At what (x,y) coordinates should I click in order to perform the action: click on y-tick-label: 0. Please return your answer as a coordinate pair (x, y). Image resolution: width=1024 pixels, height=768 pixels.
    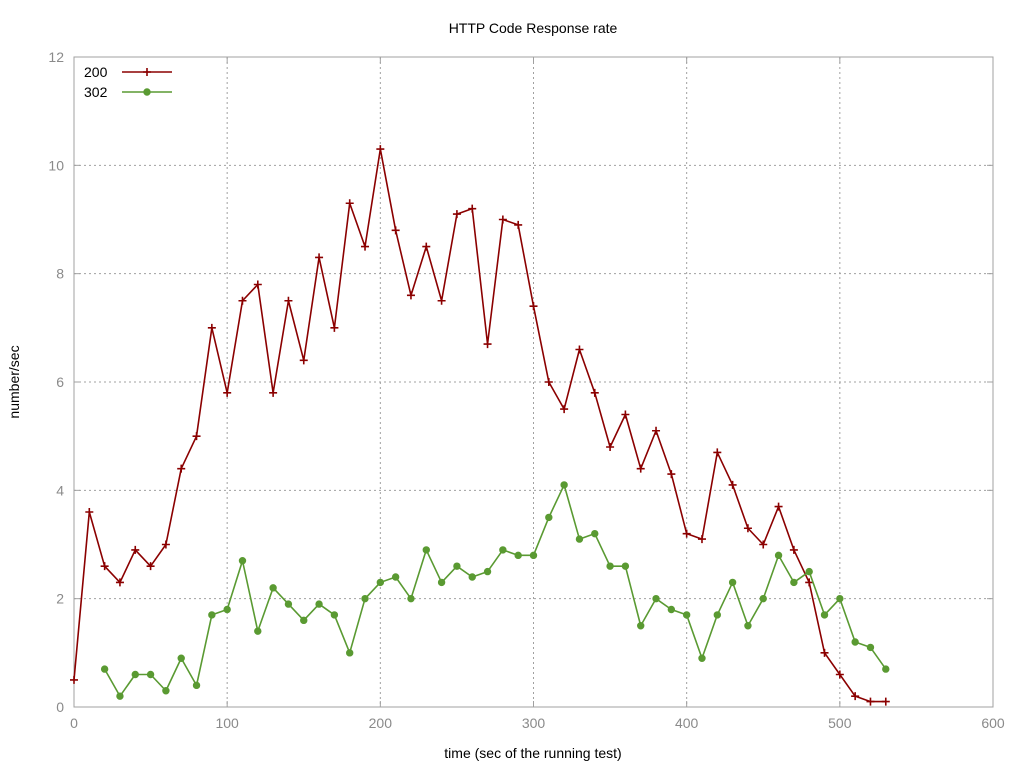
    Looking at the image, I should click on (60, 707).